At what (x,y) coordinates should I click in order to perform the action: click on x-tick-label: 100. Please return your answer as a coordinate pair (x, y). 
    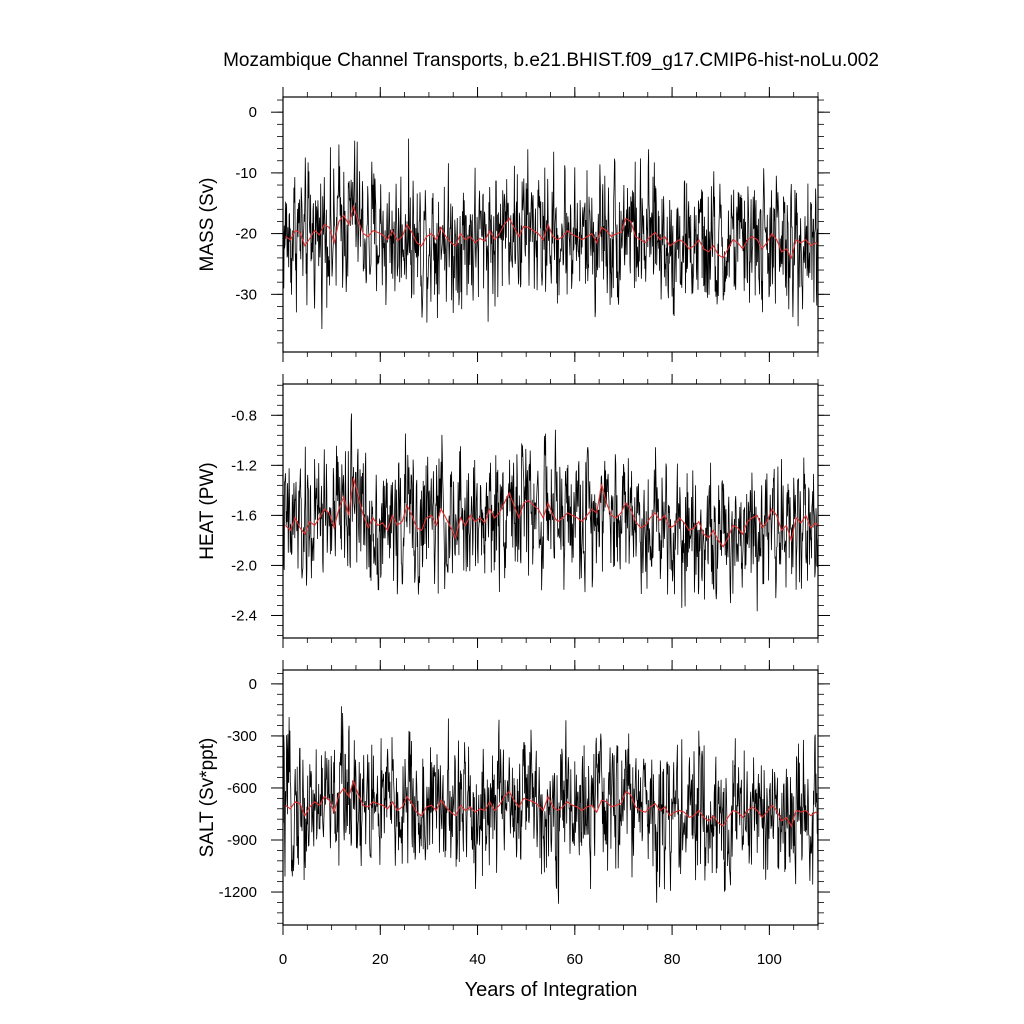
    Looking at the image, I should click on (769, 959).